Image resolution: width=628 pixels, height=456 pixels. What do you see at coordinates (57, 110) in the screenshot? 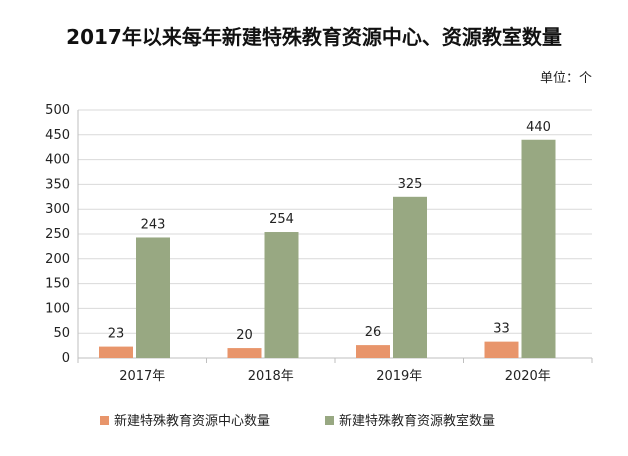
I see `y-tick-label: 500` at bounding box center [57, 110].